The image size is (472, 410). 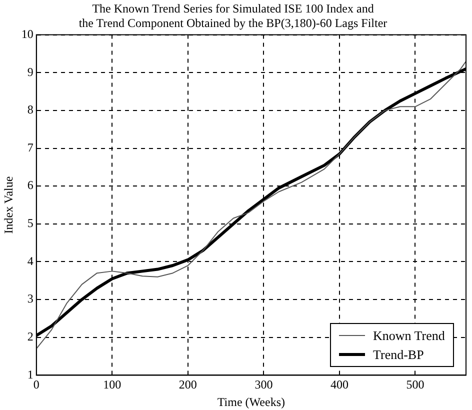 I want to click on y-tick-label: 6, so click(x=30, y=185).